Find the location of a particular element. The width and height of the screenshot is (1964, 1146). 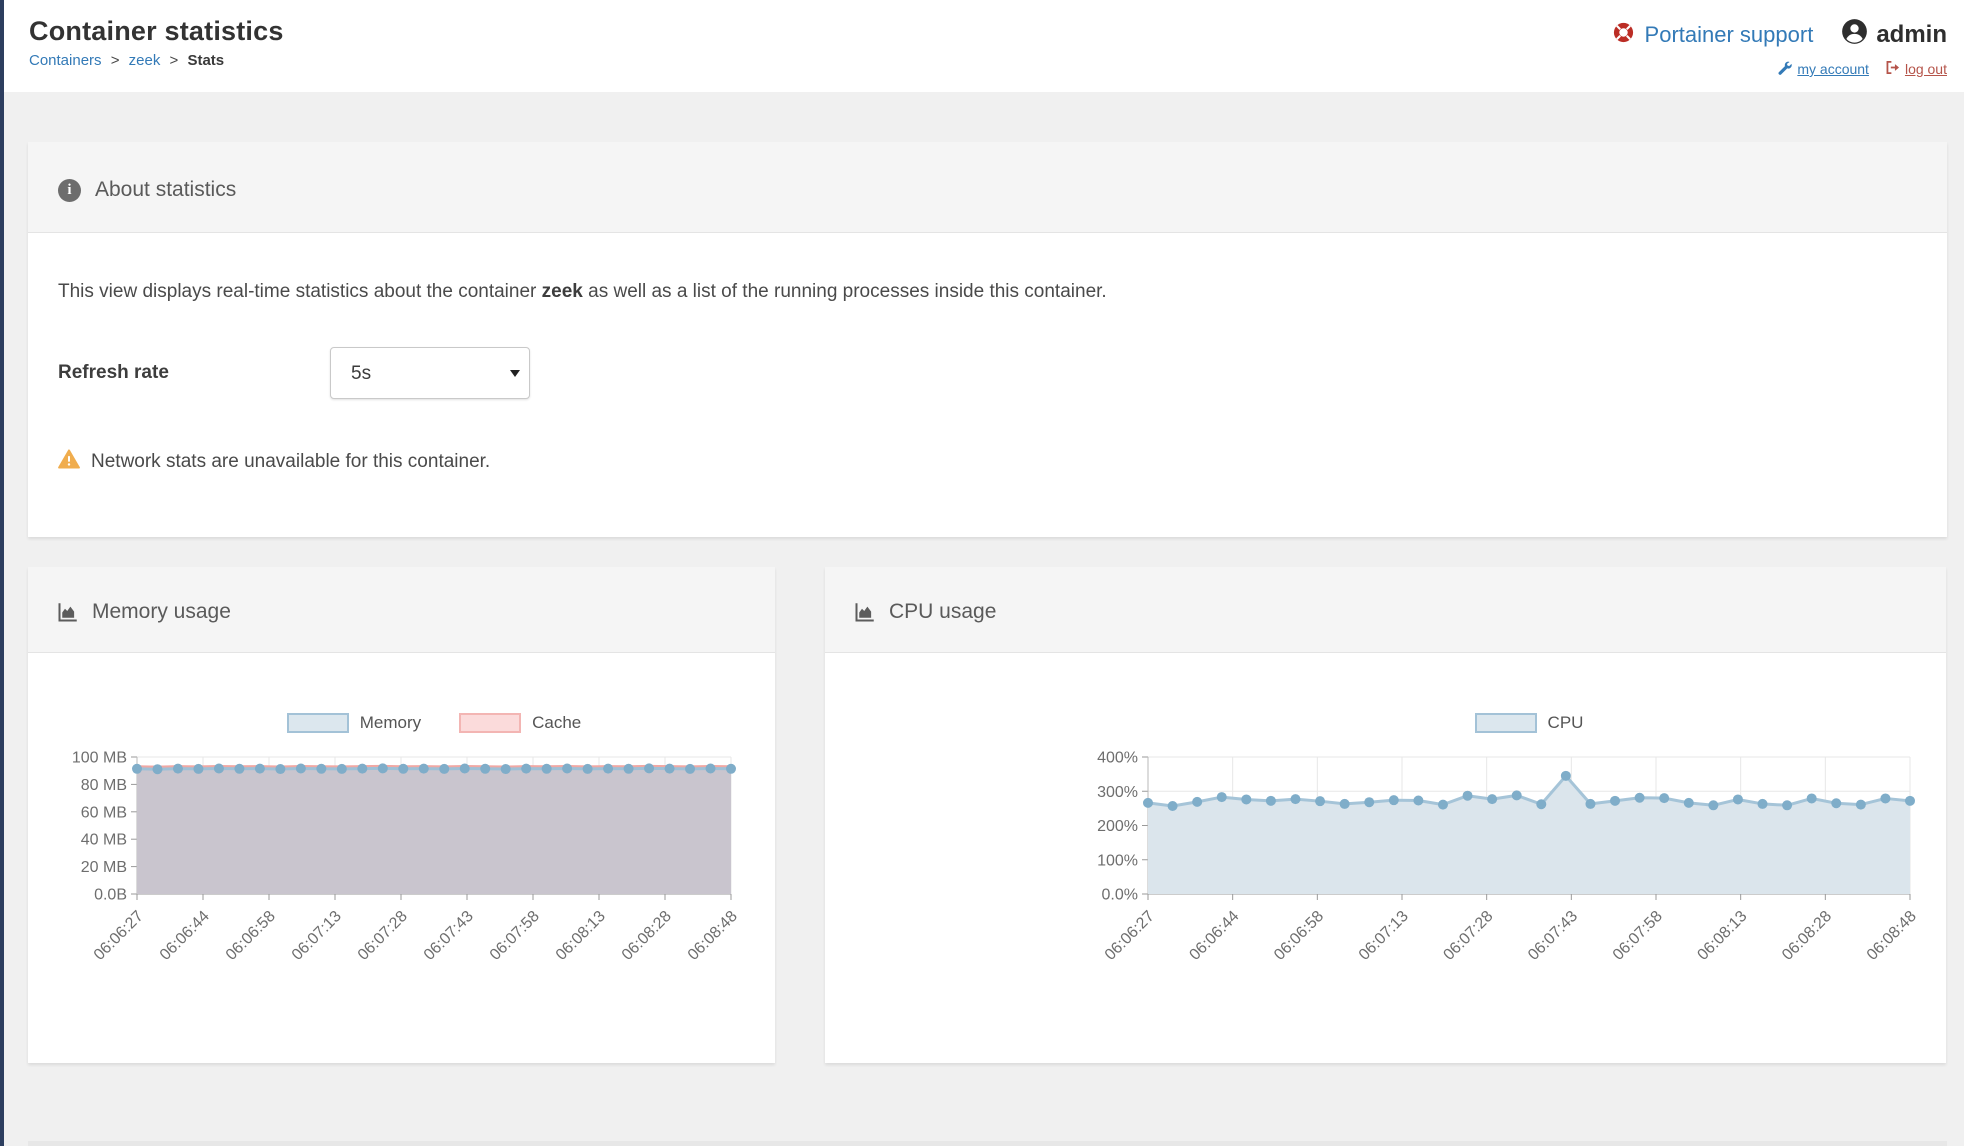

legend-swatch-cpu is located at coordinates (1505, 723).